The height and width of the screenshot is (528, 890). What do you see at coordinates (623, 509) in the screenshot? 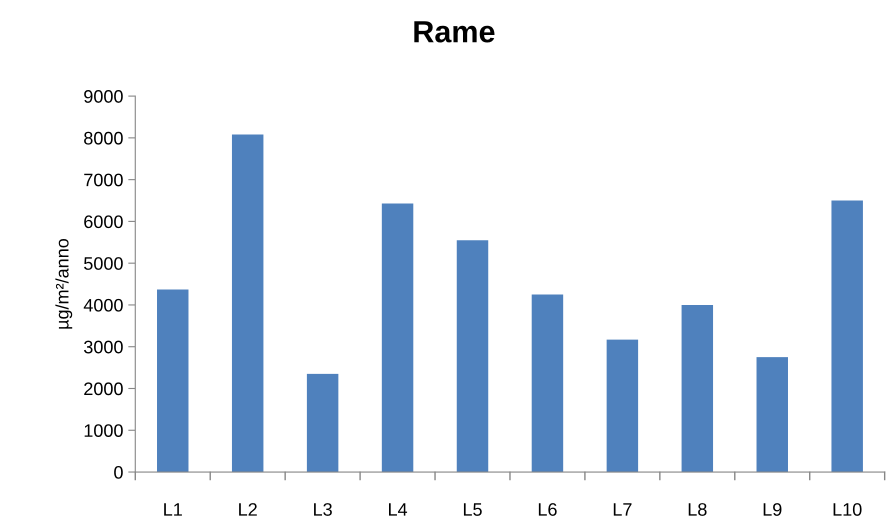
I see `x-tick-label: L7` at bounding box center [623, 509].